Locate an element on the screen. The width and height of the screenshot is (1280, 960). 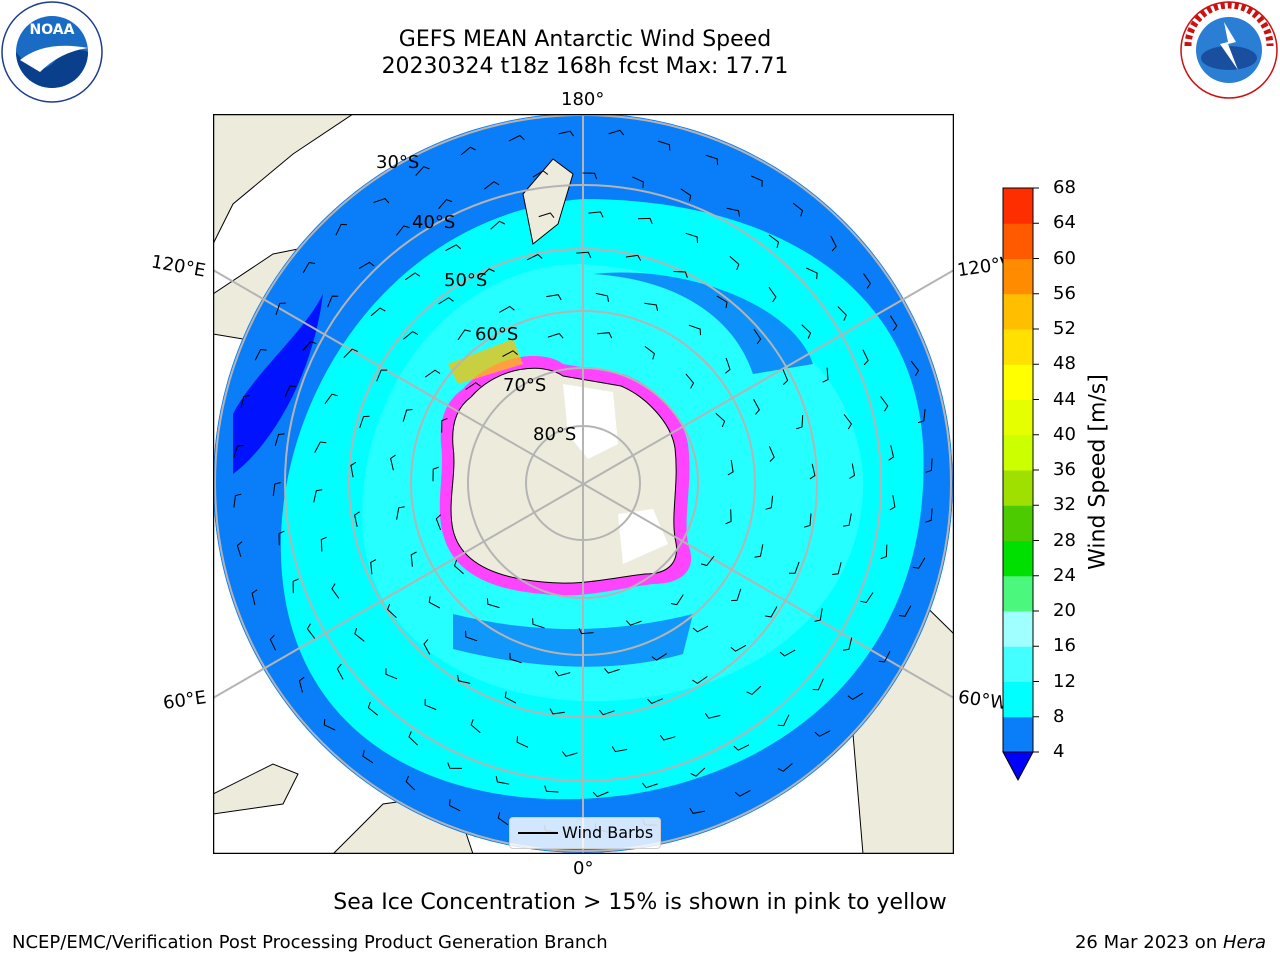
nws-logo is located at coordinates (1229, 50).